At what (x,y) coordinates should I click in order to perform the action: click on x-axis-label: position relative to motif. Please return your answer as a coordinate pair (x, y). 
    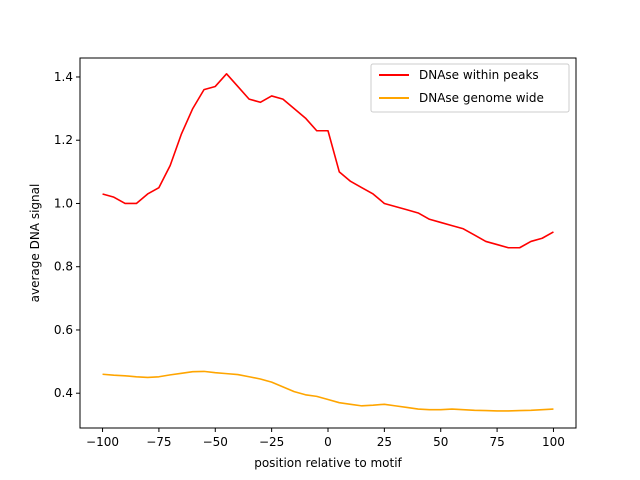
    Looking at the image, I should click on (328, 463).